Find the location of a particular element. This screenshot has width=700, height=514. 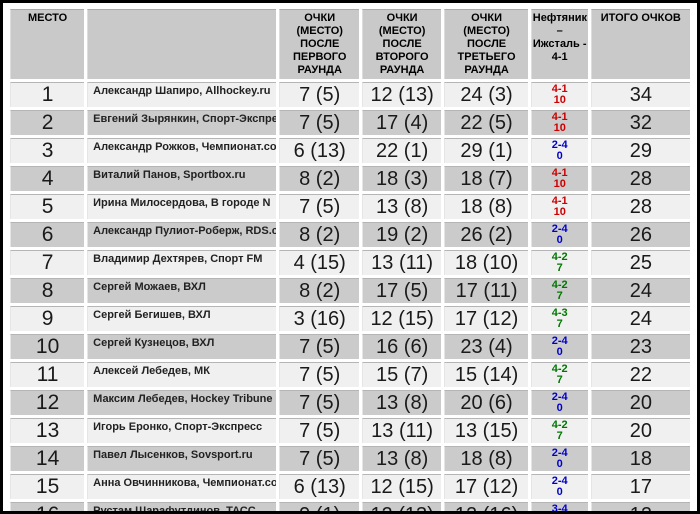

total-score: 22 is located at coordinates (640, 374).